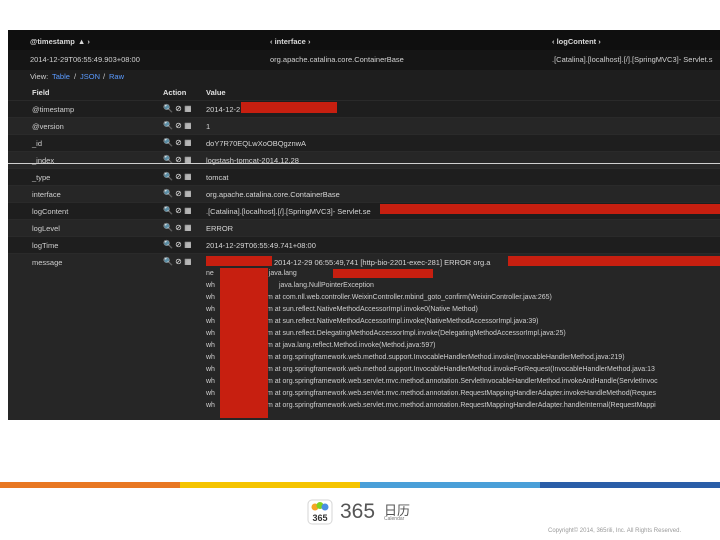 This screenshot has width=720, height=540. Describe the element at coordinates (50, 211) in the screenshot. I see `field-name: logContent` at that location.